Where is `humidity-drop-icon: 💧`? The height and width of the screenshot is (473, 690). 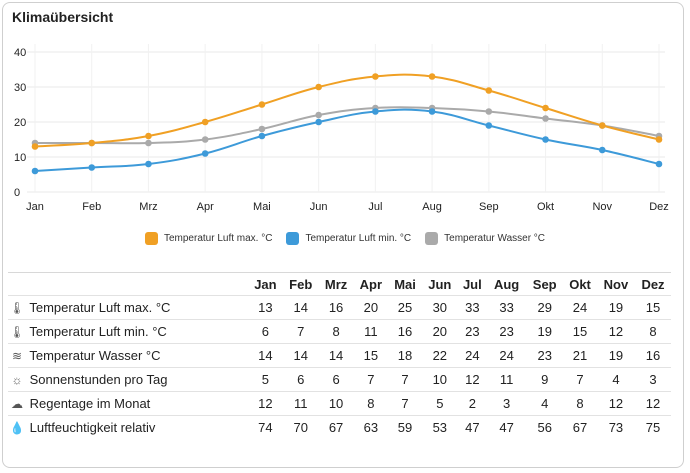 humidity-drop-icon: 💧 is located at coordinates (17, 428).